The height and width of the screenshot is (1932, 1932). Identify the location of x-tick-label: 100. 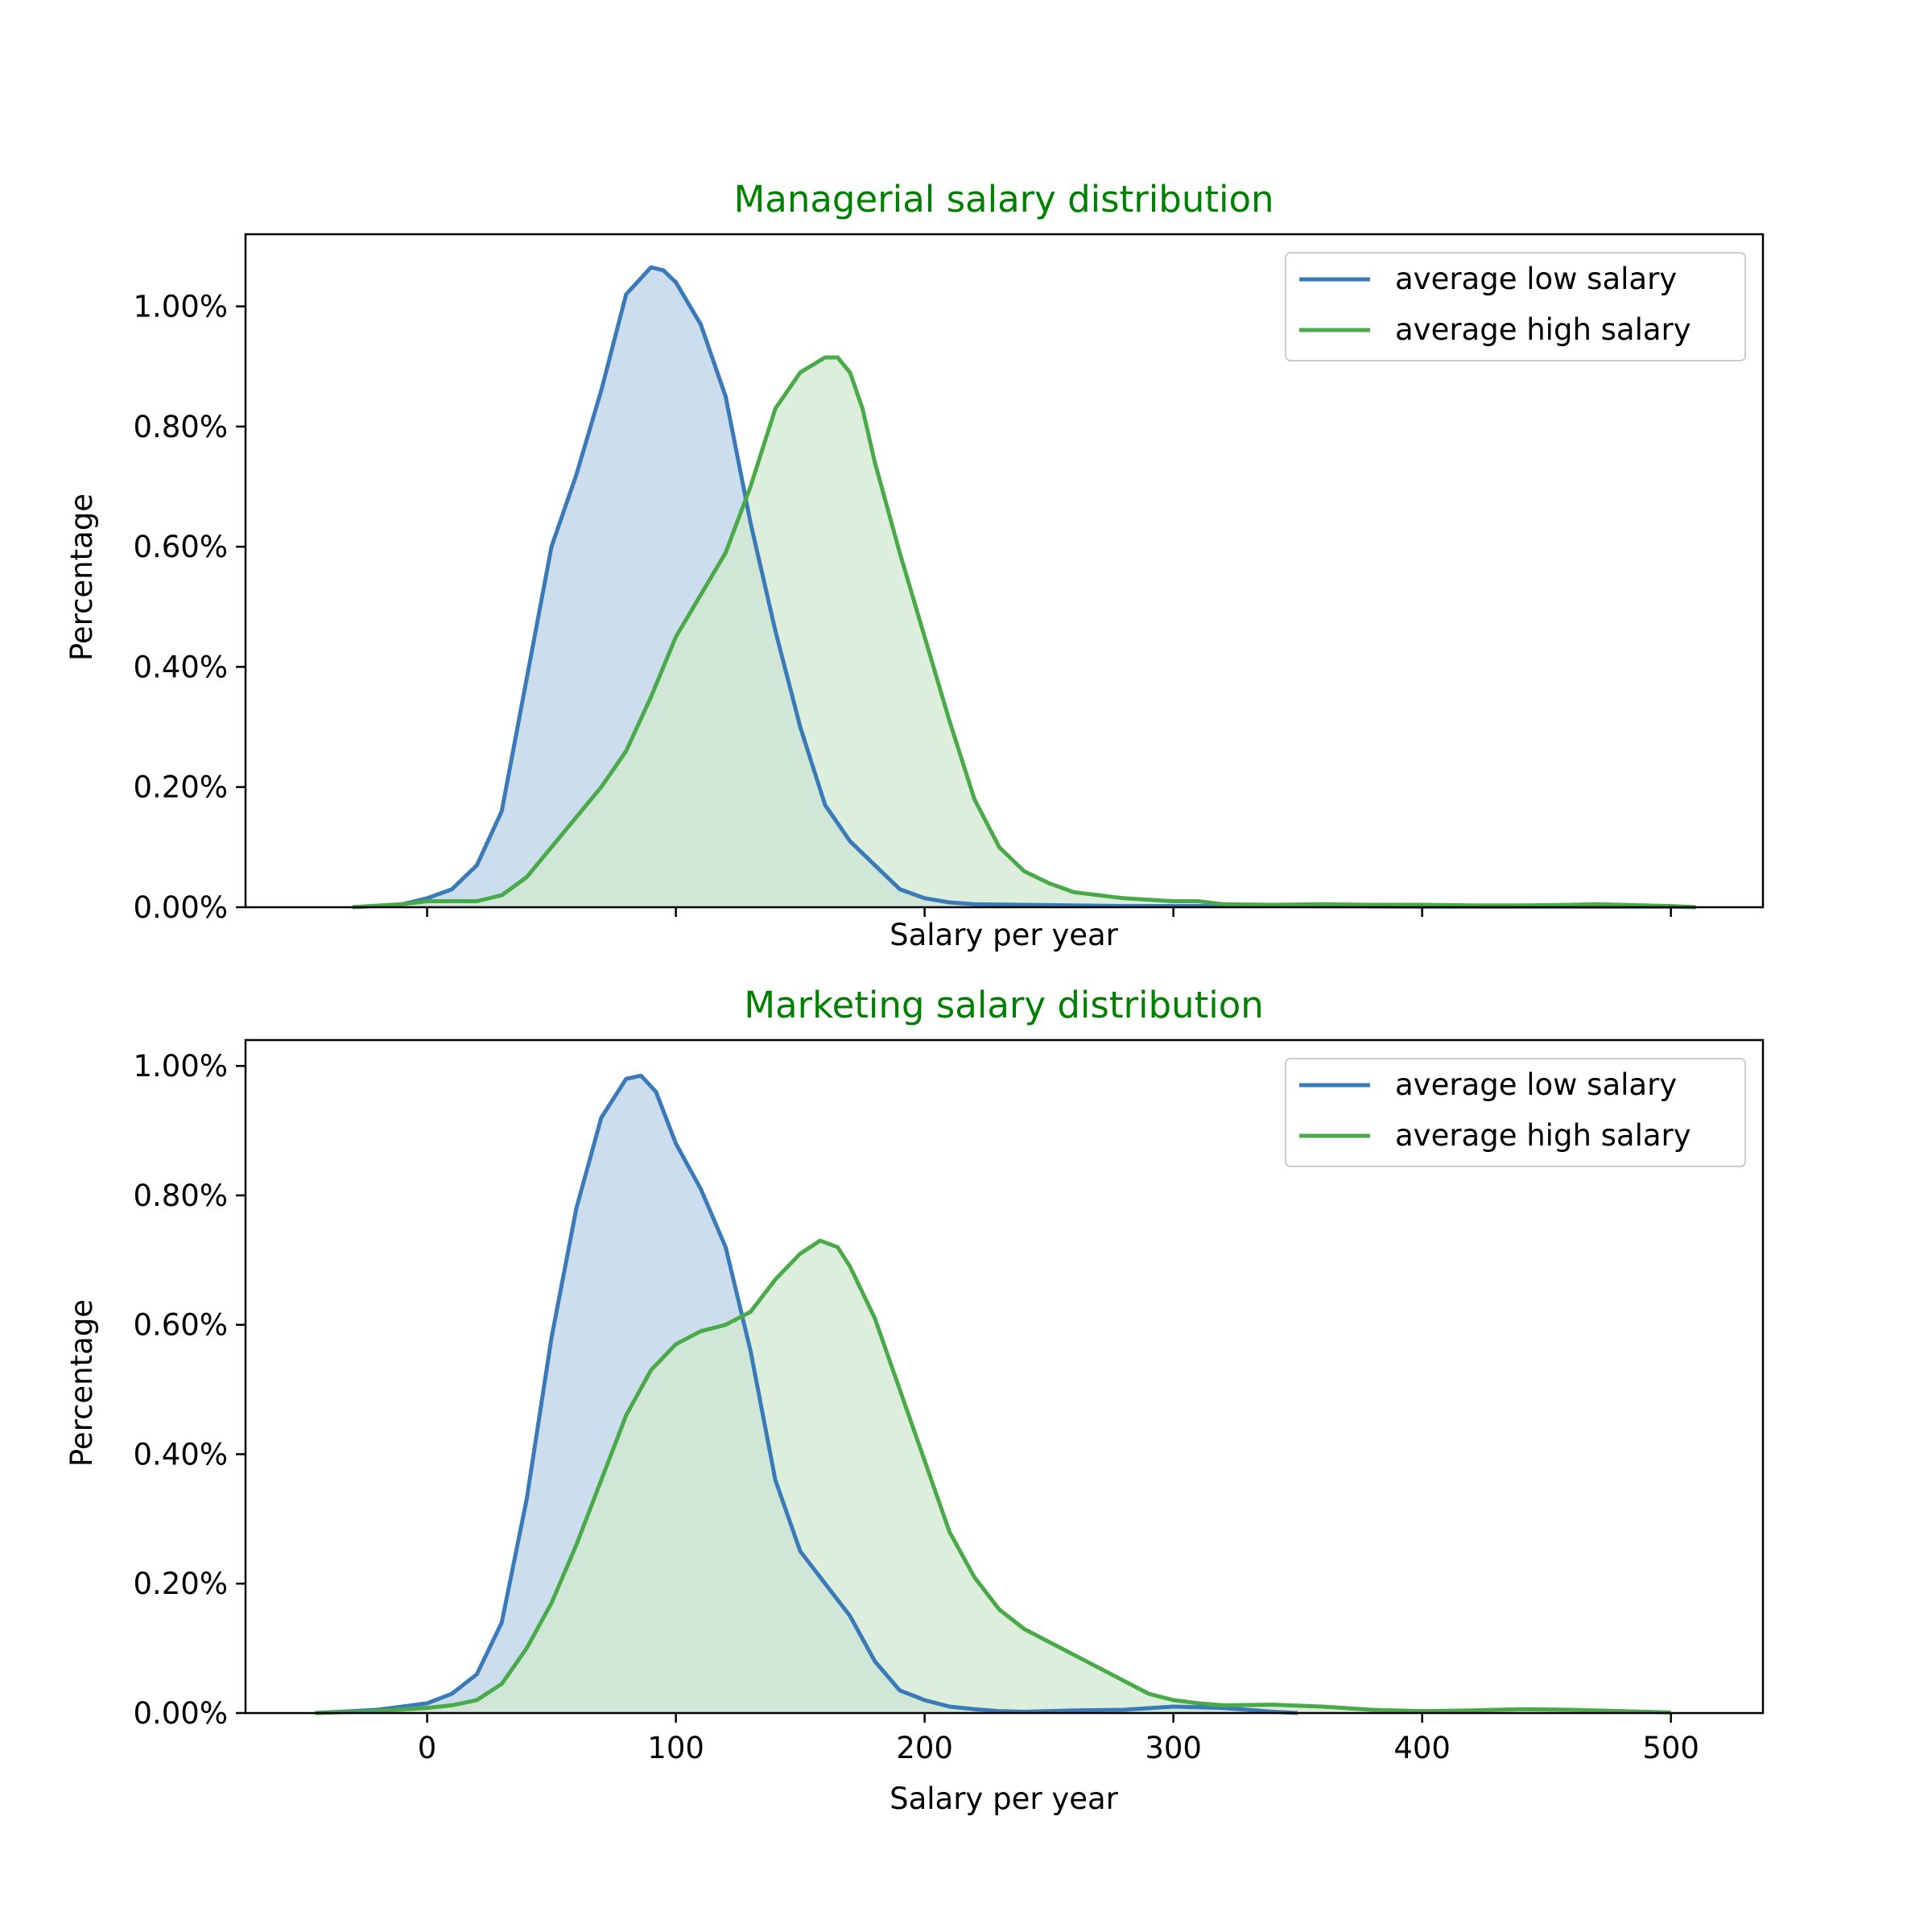
(675, 1748).